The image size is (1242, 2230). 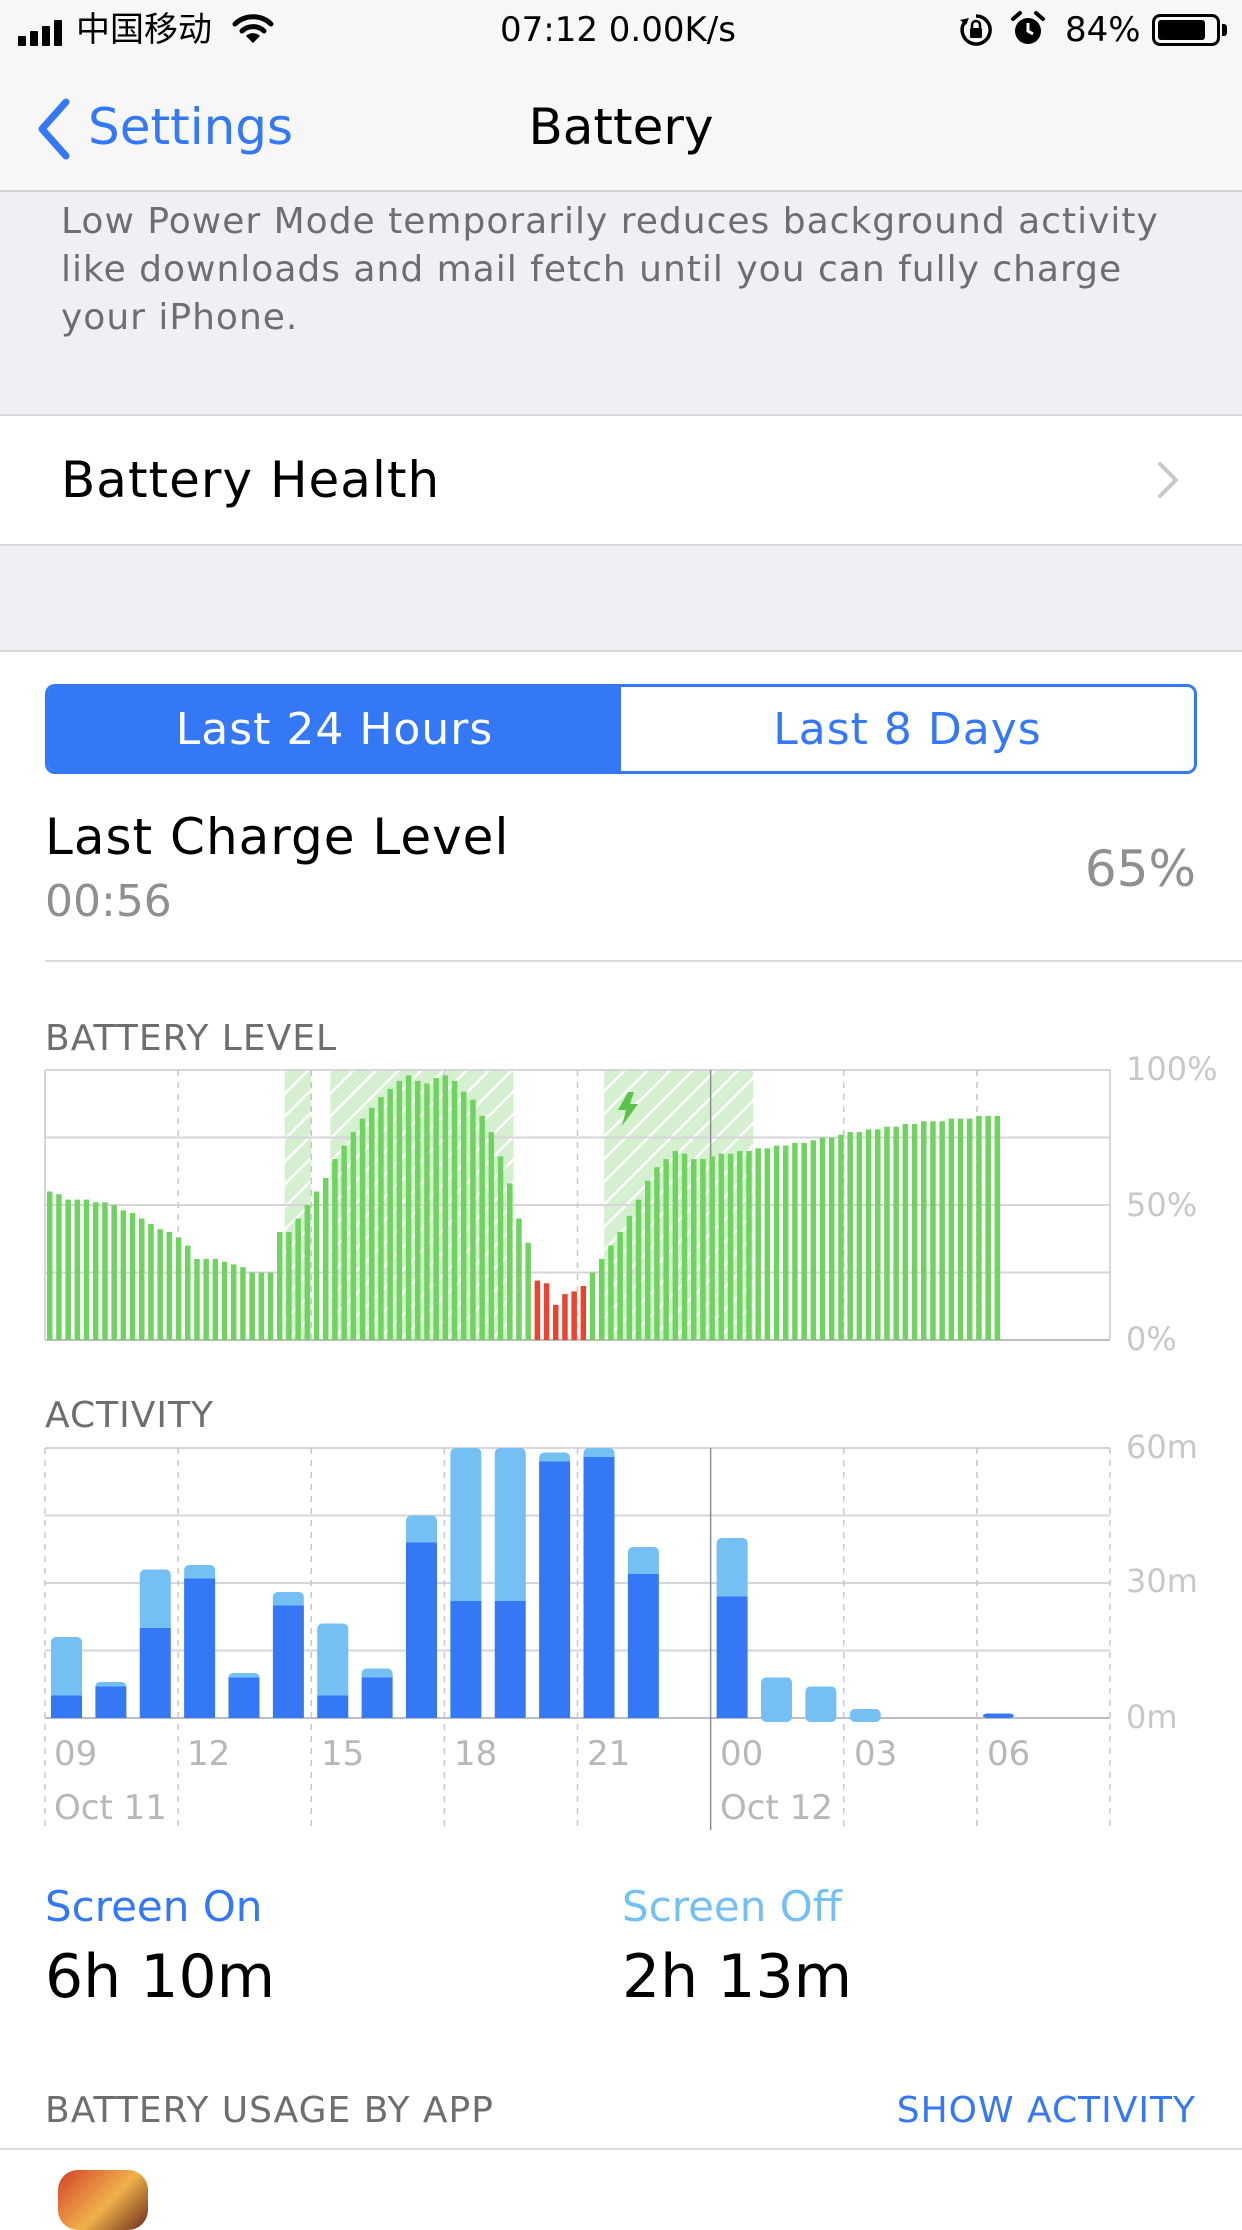 What do you see at coordinates (269, 2110) in the screenshot?
I see `battery-usage-header: BATTERY USAGE BY APP` at bounding box center [269, 2110].